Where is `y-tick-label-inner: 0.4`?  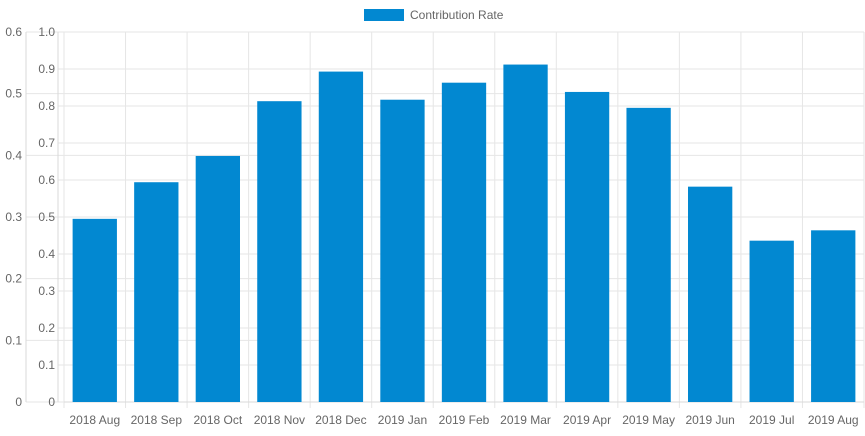
y-tick-label-inner: 0.4 is located at coordinates (46, 254).